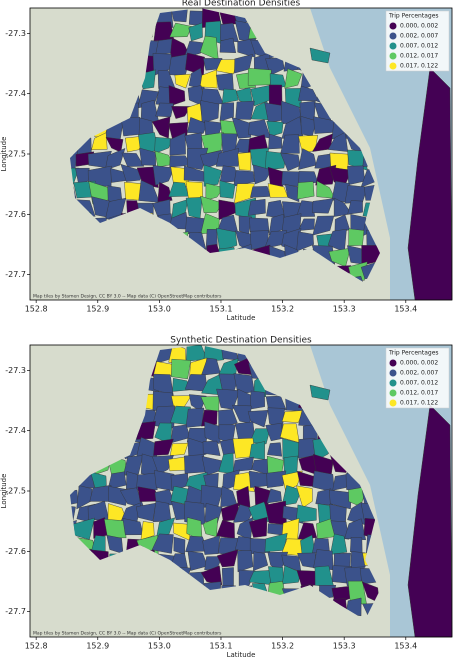 The height and width of the screenshot is (661, 474). What do you see at coordinates (413, 16) in the screenshot?
I see `legend-title: Trip Percentages` at bounding box center [413, 16].